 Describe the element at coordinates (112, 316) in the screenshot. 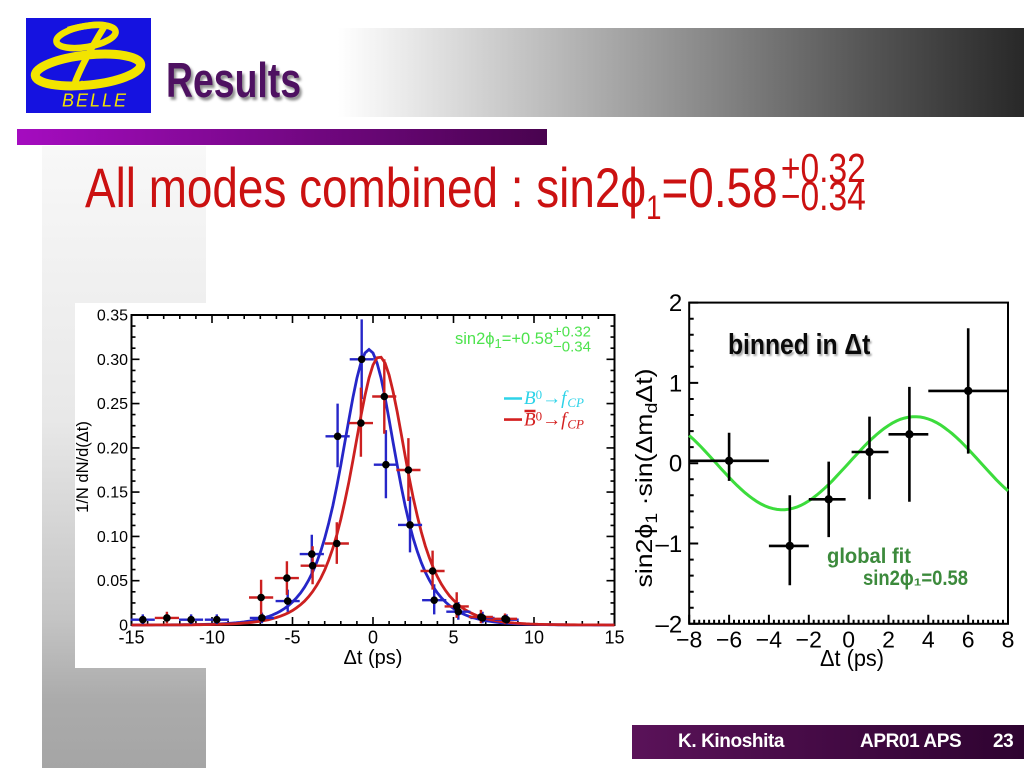

I see `svg-text: 0.35` at that location.